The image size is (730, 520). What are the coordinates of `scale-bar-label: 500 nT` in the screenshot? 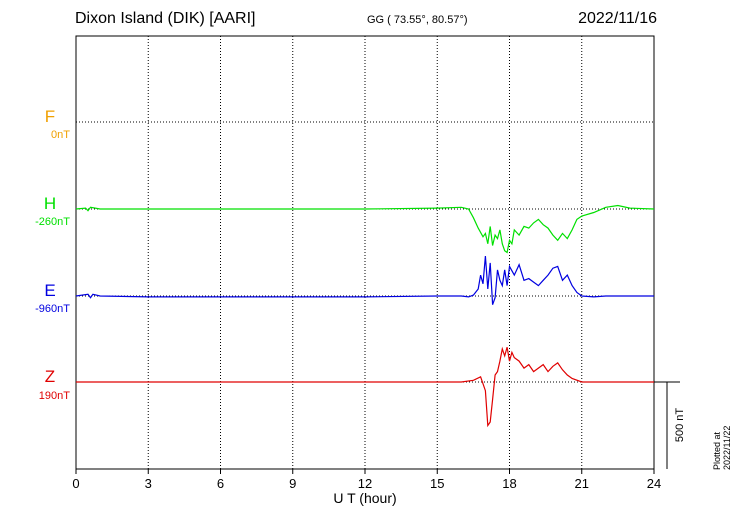 It's located at (680, 425).